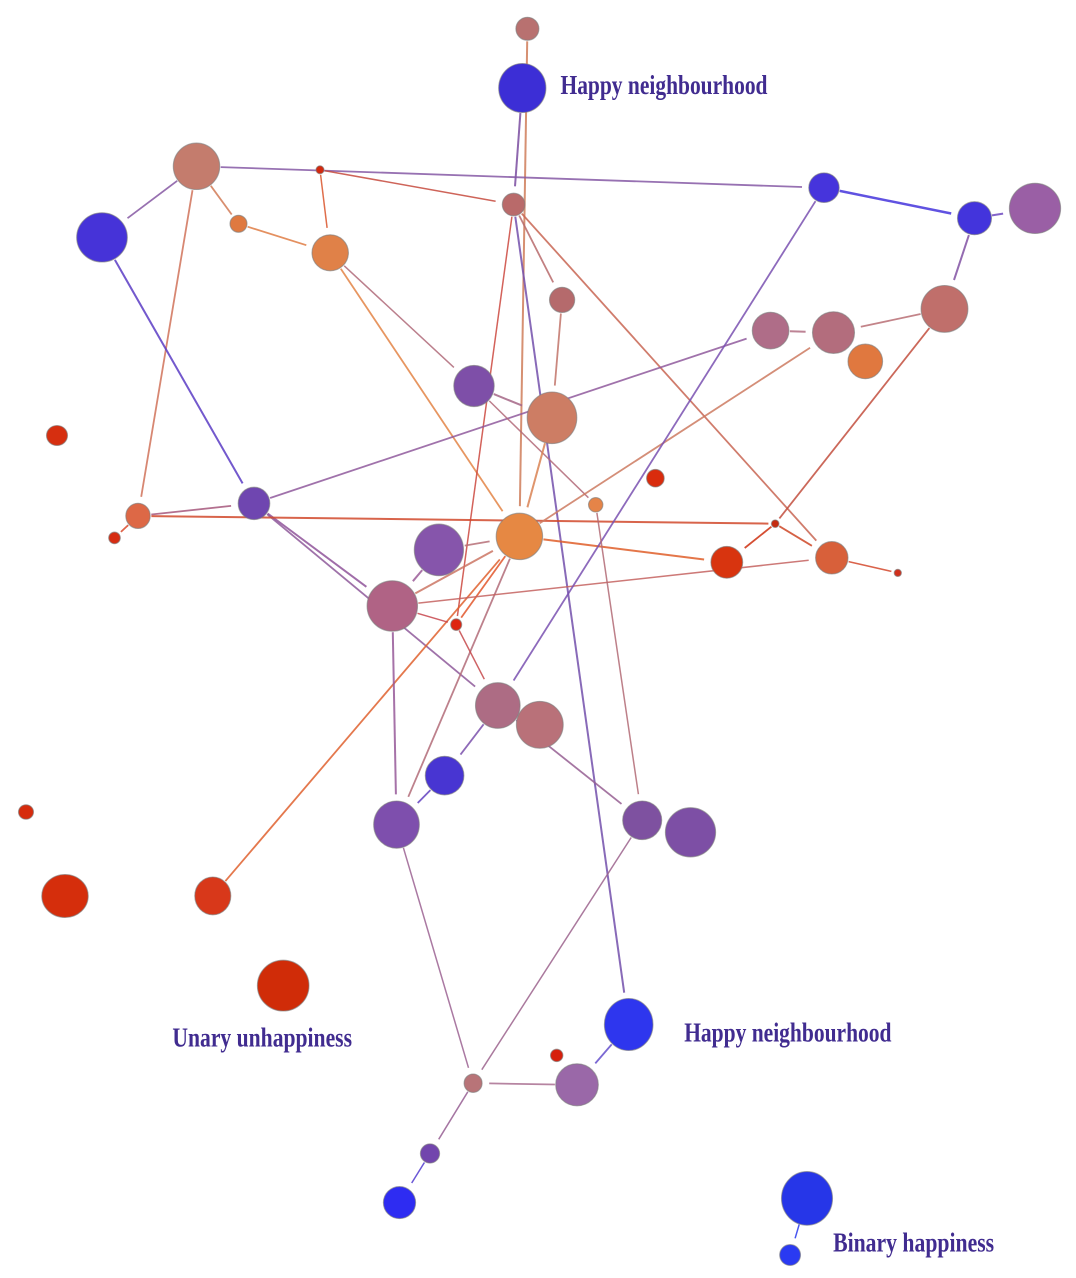  What do you see at coordinates (913, 1243) in the screenshot?
I see `svg-text: Binary happiness` at bounding box center [913, 1243].